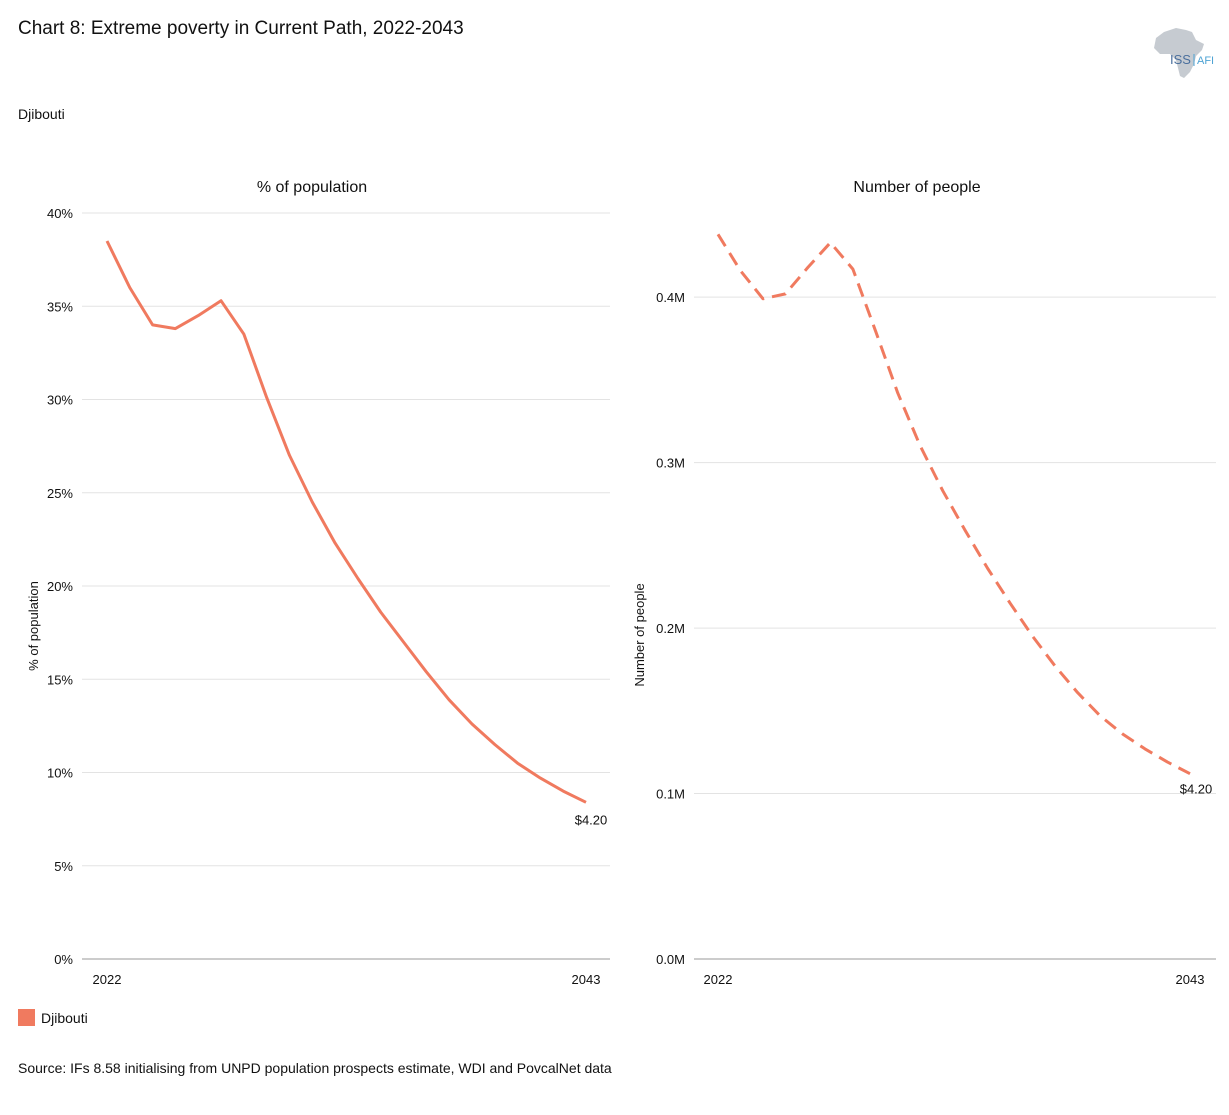 Image resolution: width=1229 pixels, height=1115 pixels. Describe the element at coordinates (670, 794) in the screenshot. I see `y-tick-label: 0.1M` at that location.